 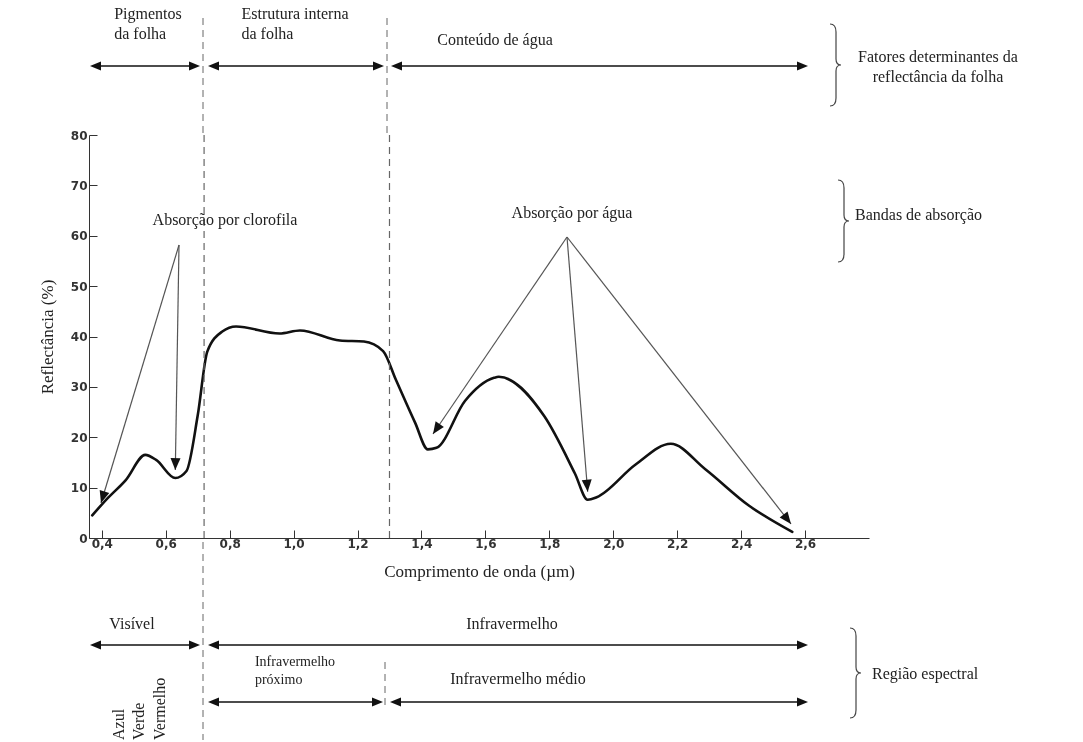 I want to click on y-tick-label: 40, so click(x=79, y=337).